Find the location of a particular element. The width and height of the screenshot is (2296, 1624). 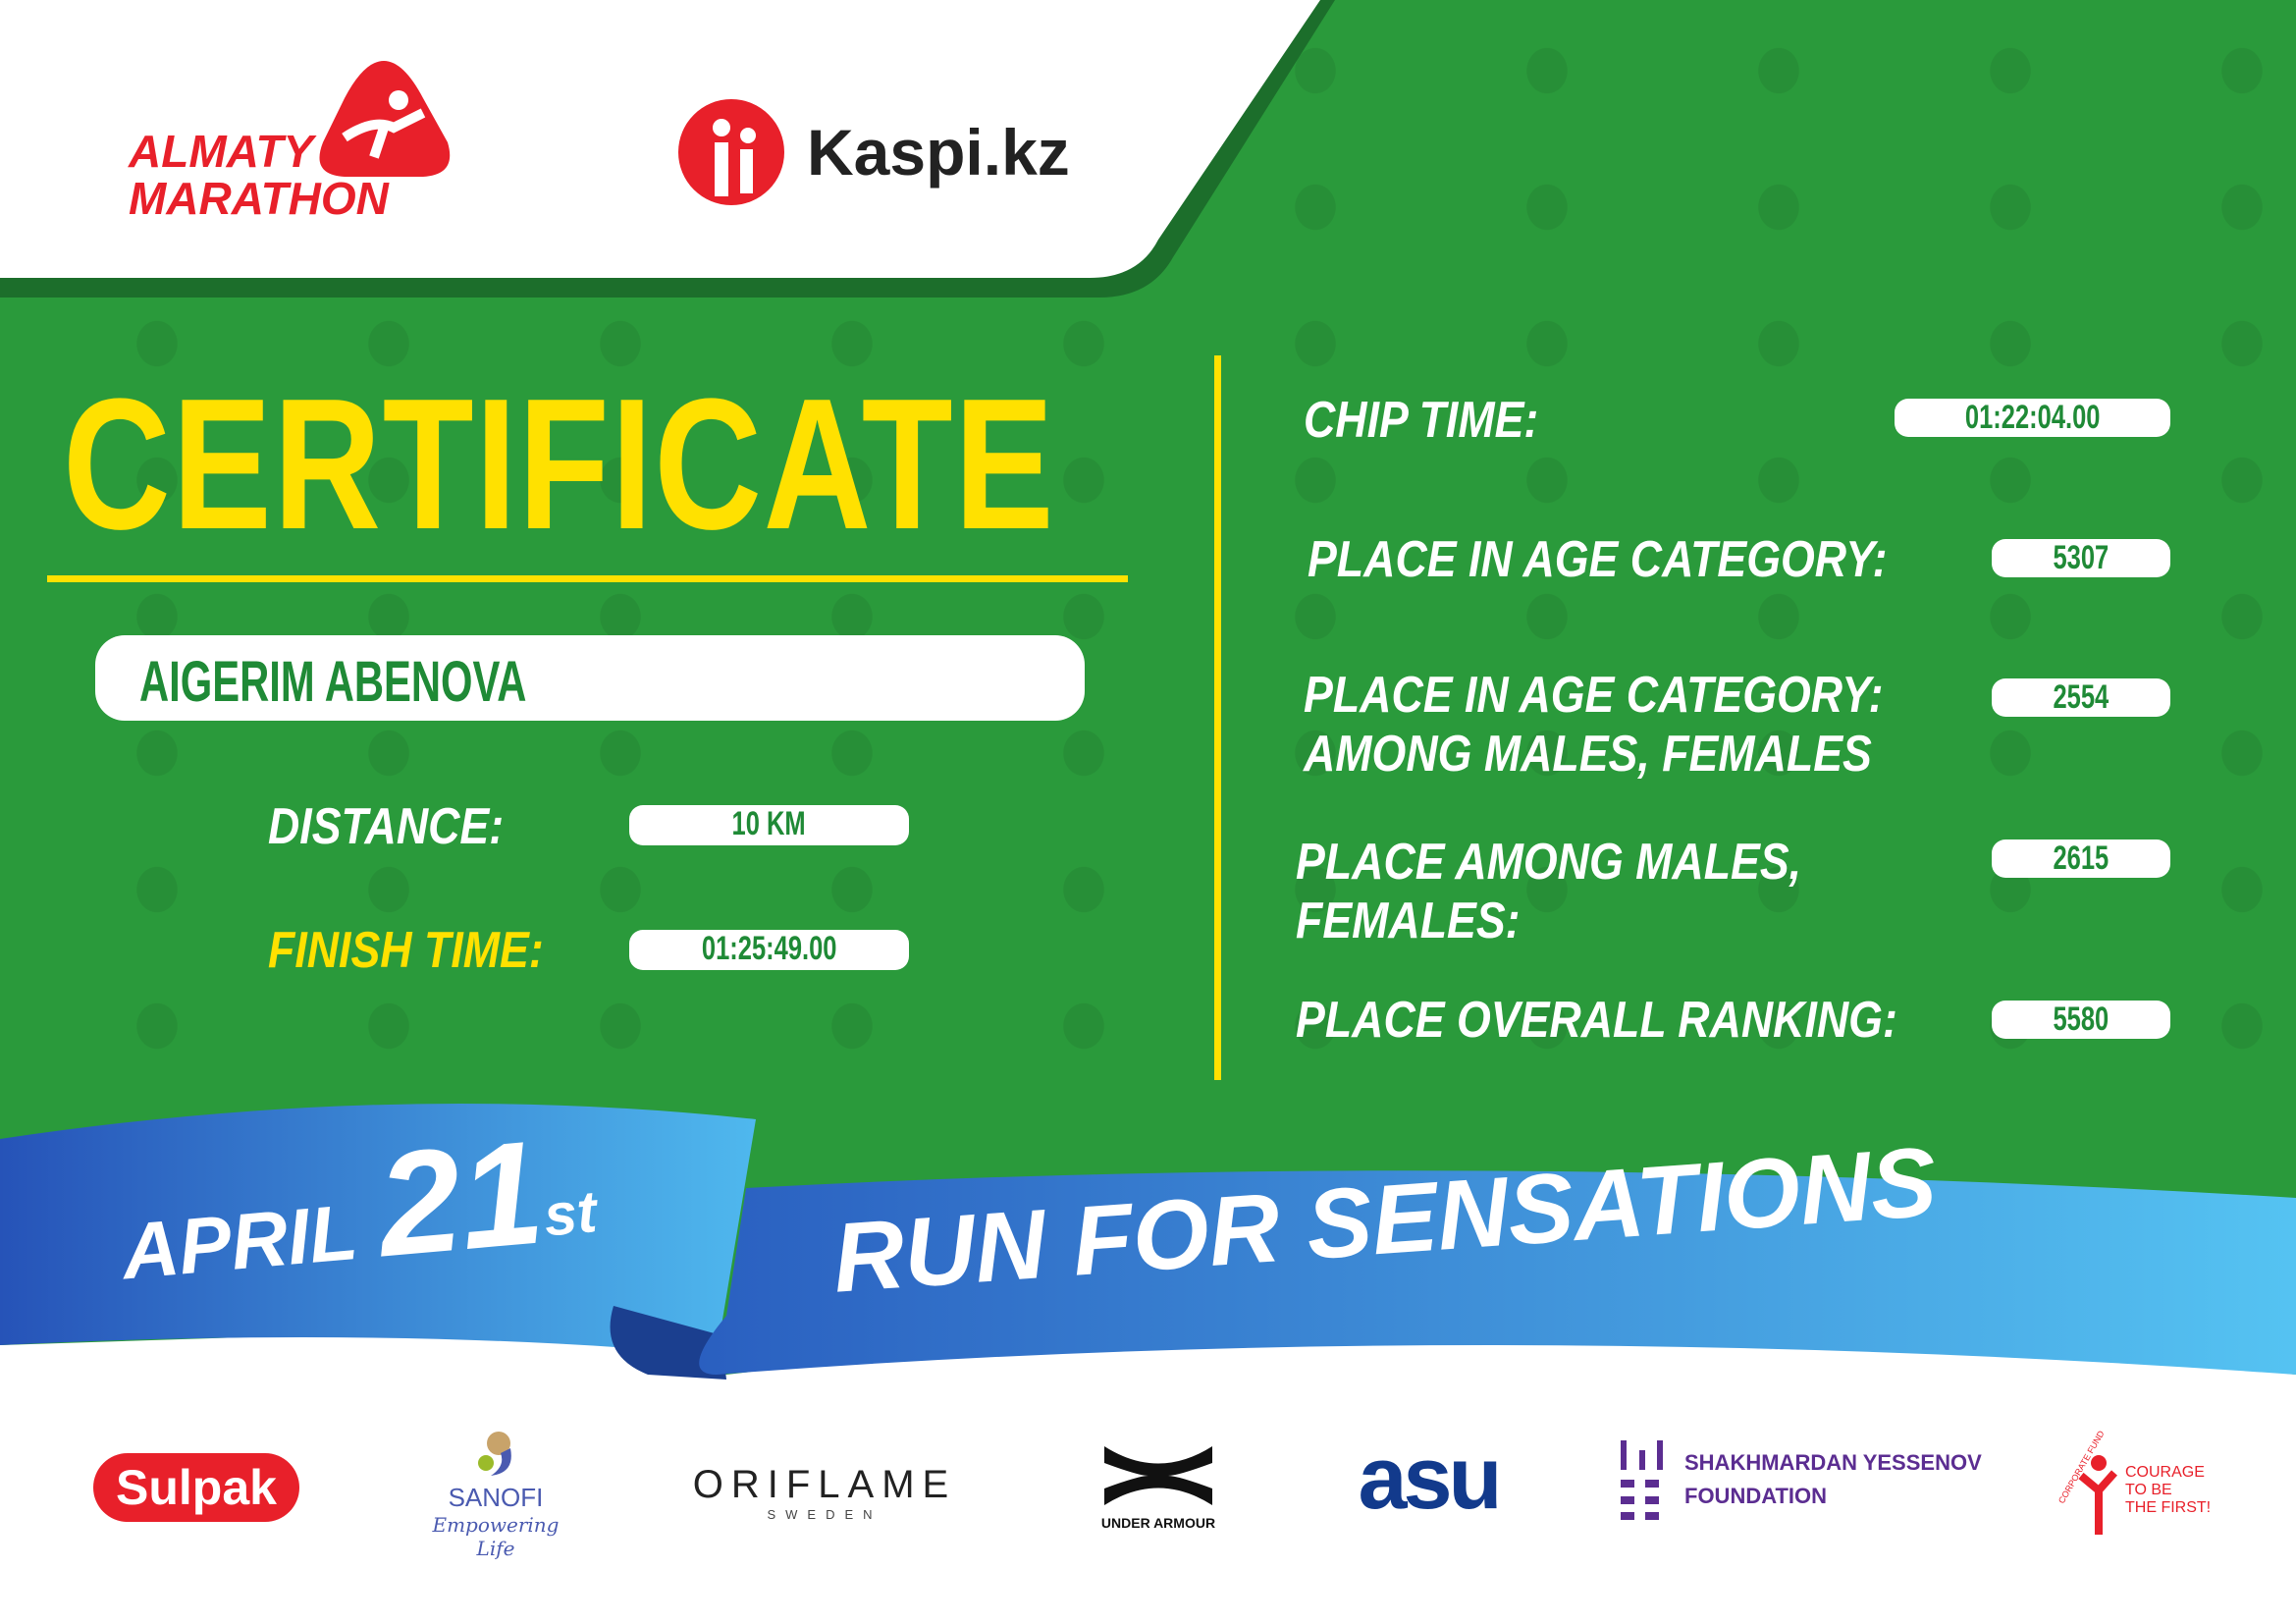

courage-line1: COURAGE is located at coordinates (2165, 1472).